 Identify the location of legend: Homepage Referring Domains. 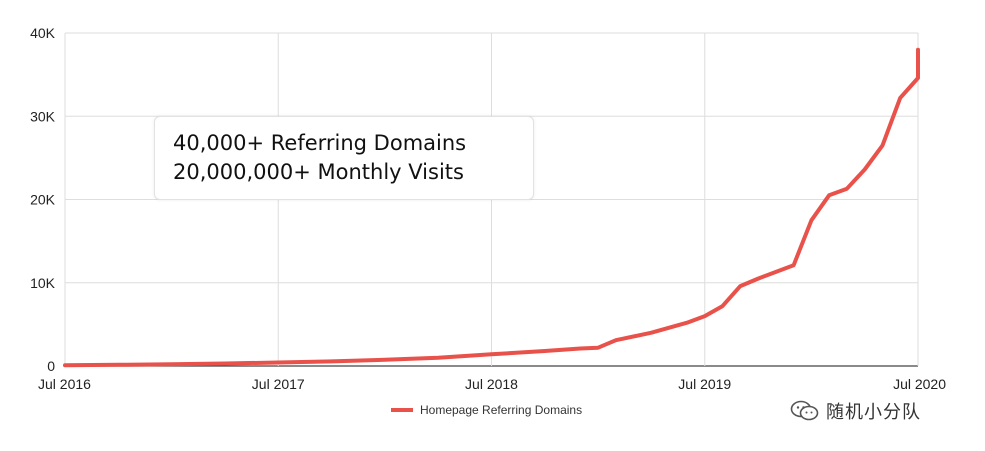
(486, 410).